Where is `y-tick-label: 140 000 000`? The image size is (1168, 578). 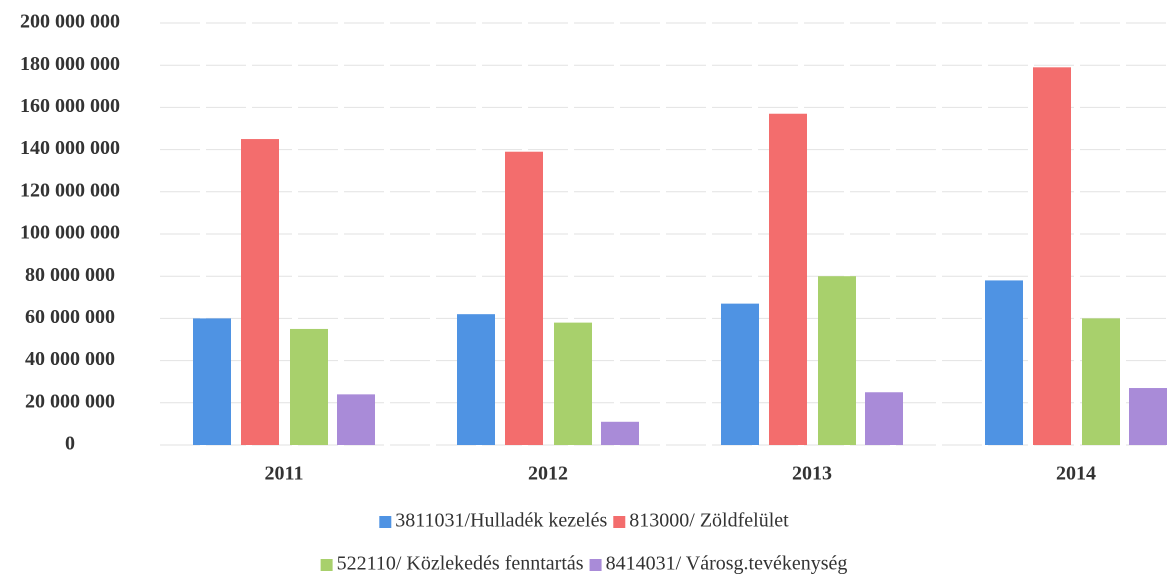 y-tick-label: 140 000 000 is located at coordinates (70, 148).